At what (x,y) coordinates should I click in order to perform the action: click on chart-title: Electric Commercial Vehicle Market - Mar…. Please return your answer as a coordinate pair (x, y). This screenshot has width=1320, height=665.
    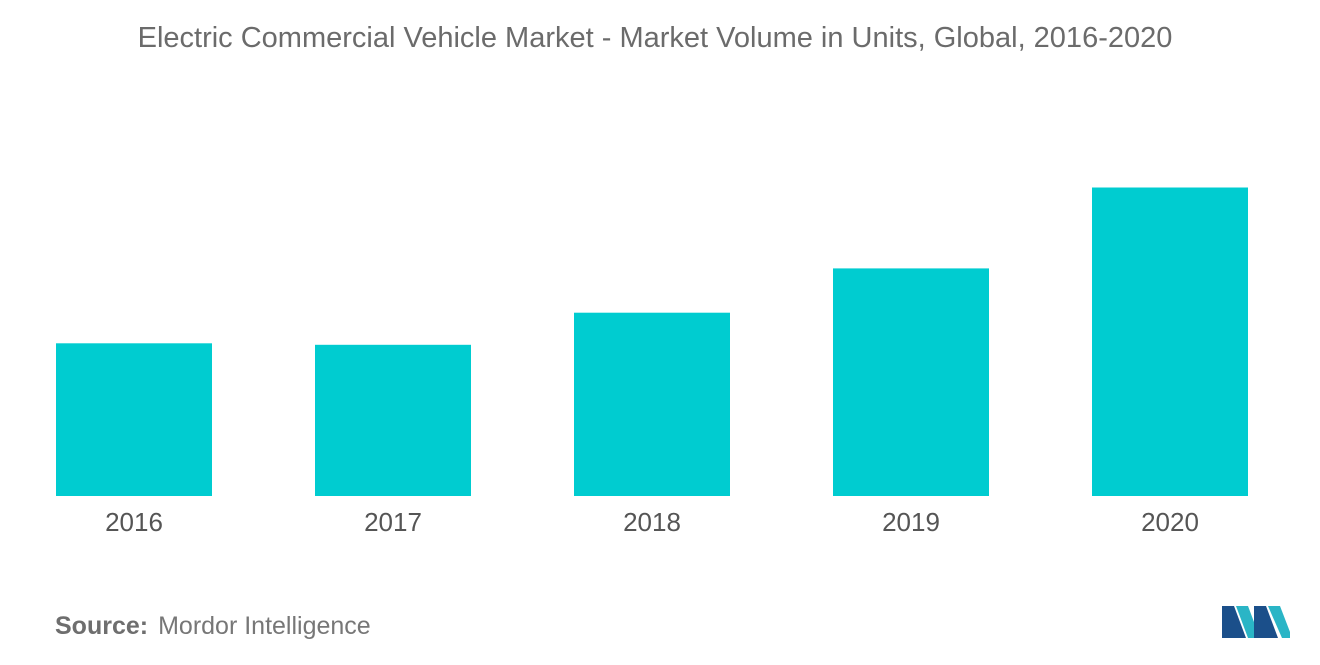
    Looking at the image, I should click on (655, 38).